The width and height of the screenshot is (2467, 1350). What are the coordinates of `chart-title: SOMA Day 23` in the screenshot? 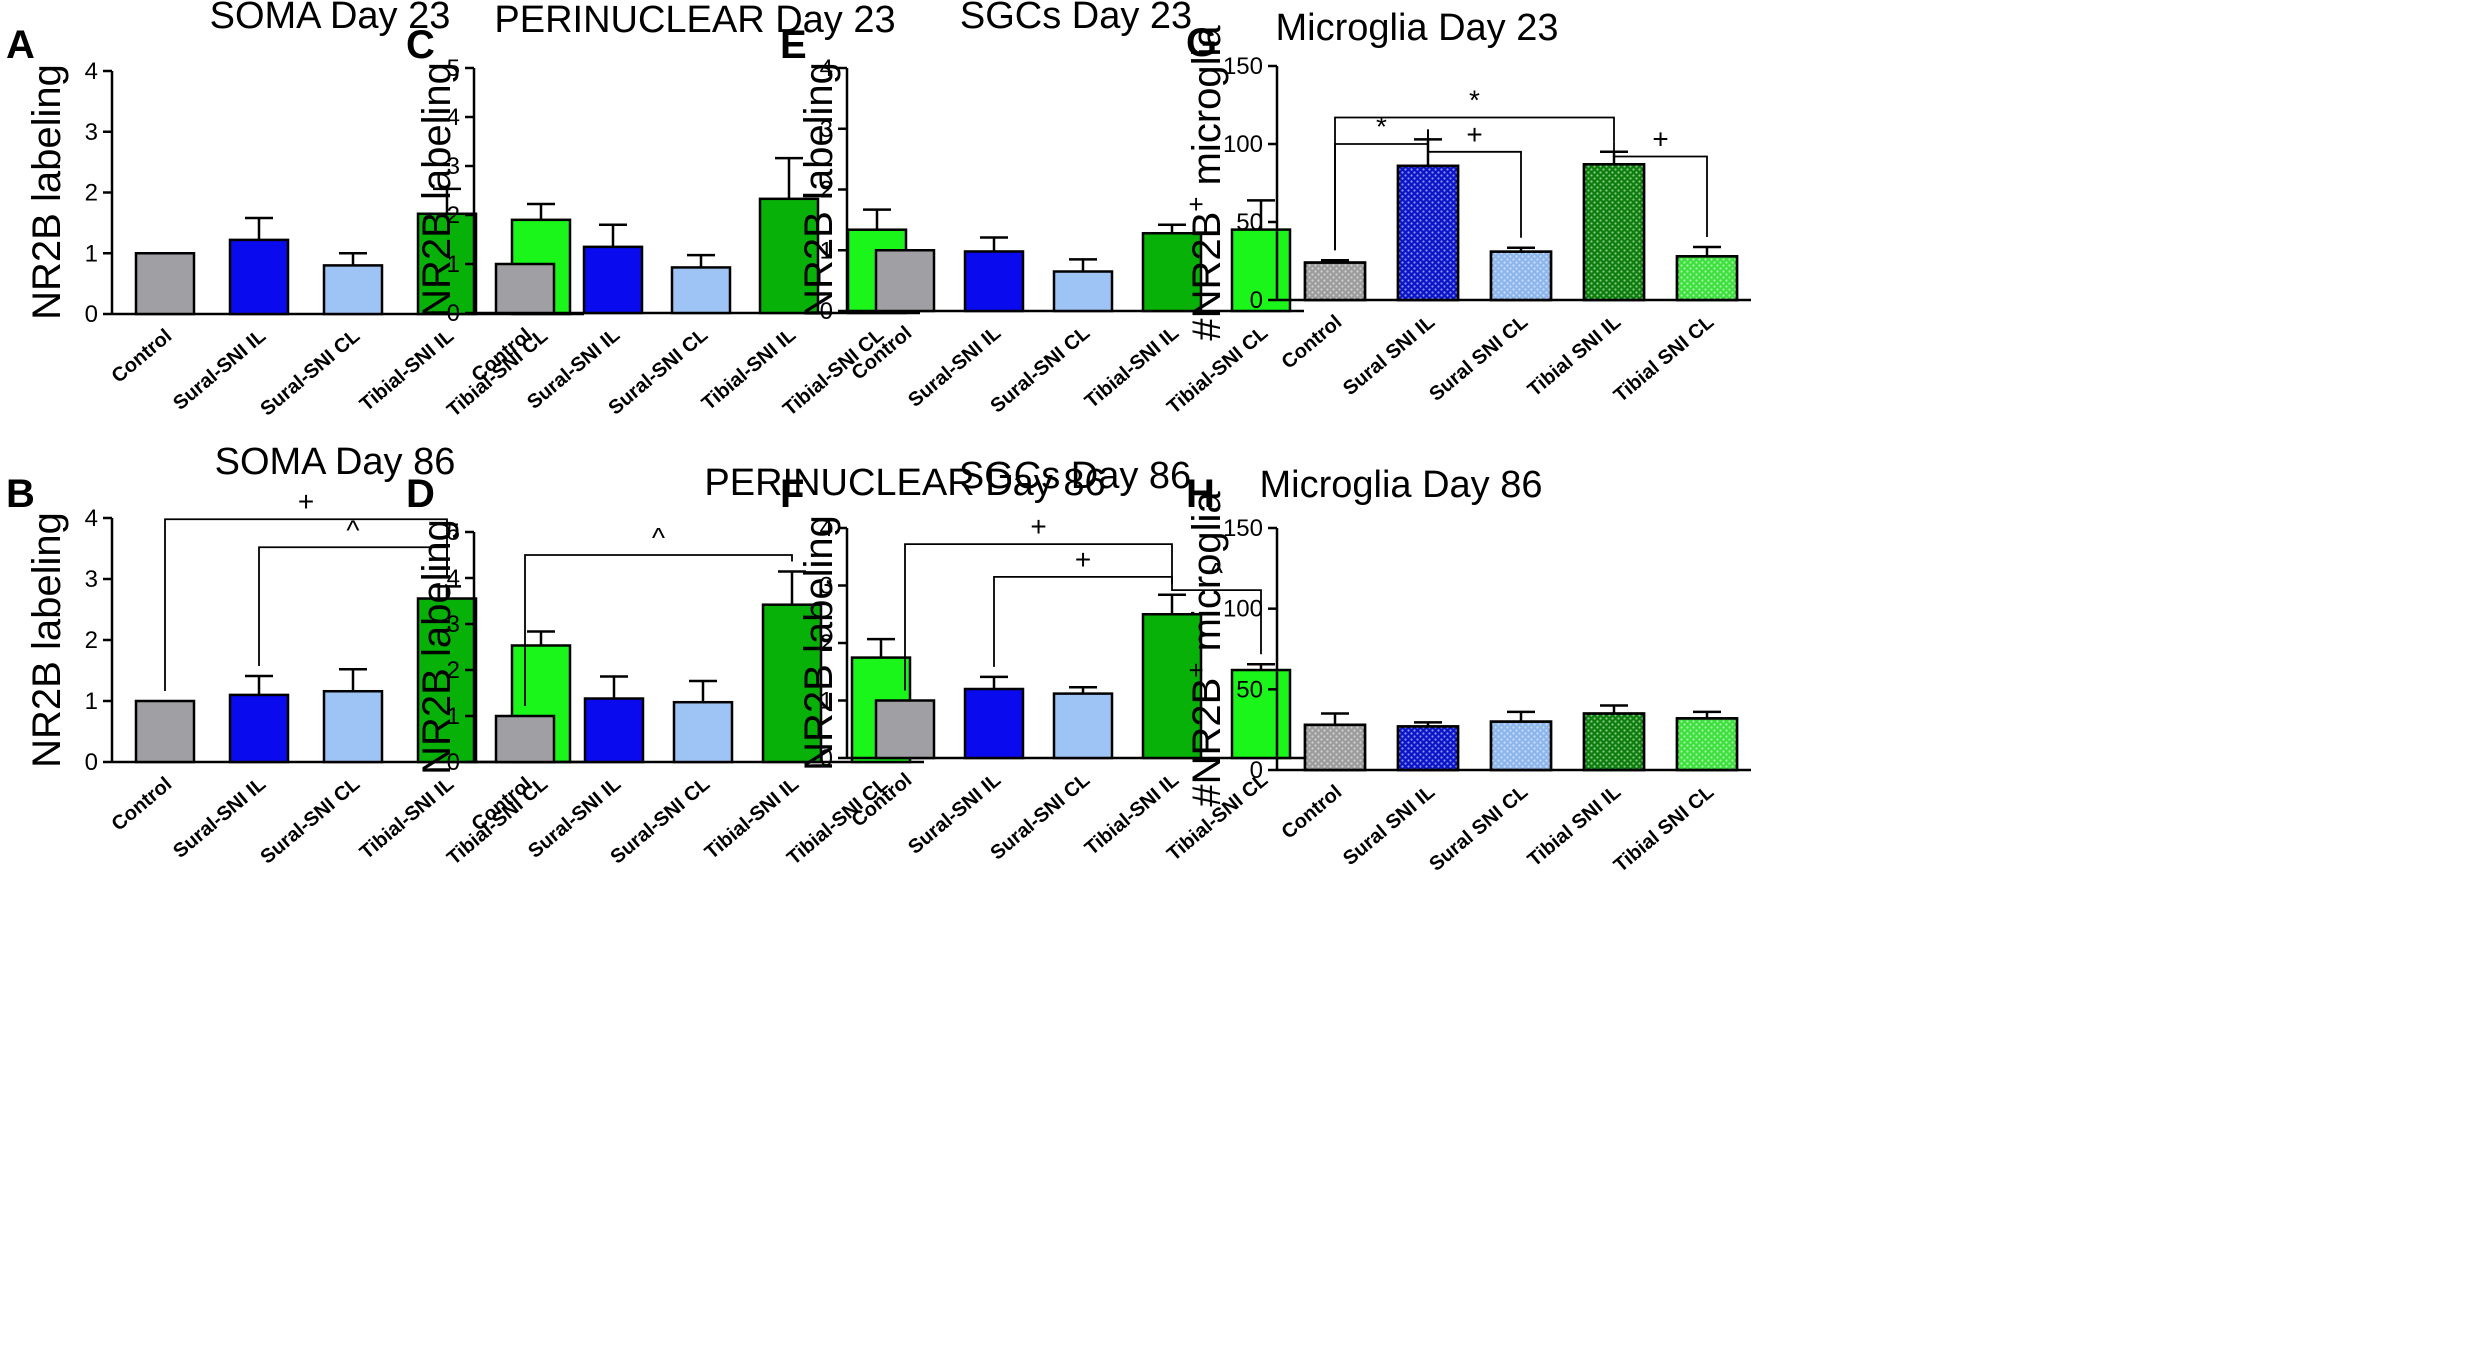 It's located at (330, 18).